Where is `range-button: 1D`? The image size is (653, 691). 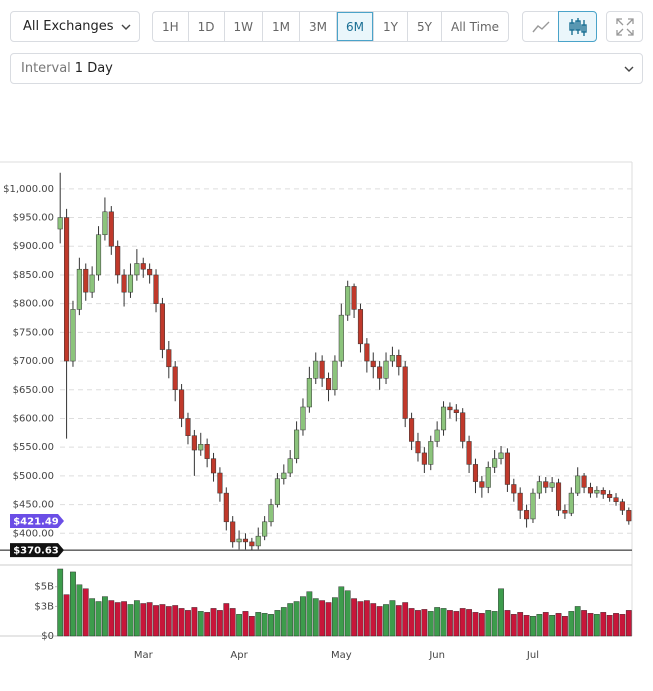 range-button: 1D is located at coordinates (207, 26).